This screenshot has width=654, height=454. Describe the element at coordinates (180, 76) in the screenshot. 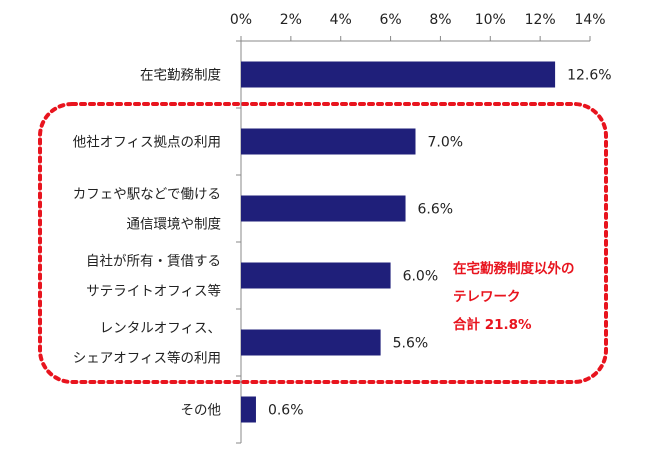

I see `category-label: 在宅勤務制度` at that location.